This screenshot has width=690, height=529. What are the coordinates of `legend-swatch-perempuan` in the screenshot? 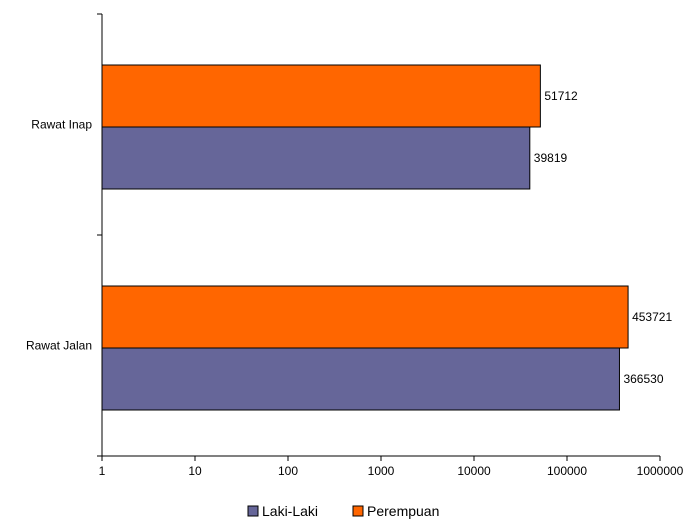 It's located at (358, 511).